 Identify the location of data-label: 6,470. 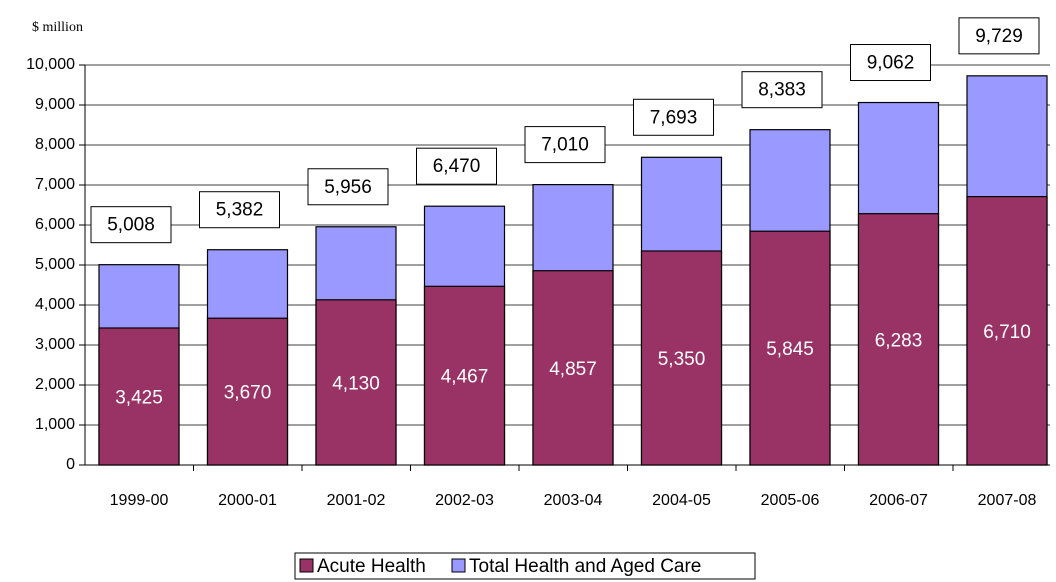
(457, 166).